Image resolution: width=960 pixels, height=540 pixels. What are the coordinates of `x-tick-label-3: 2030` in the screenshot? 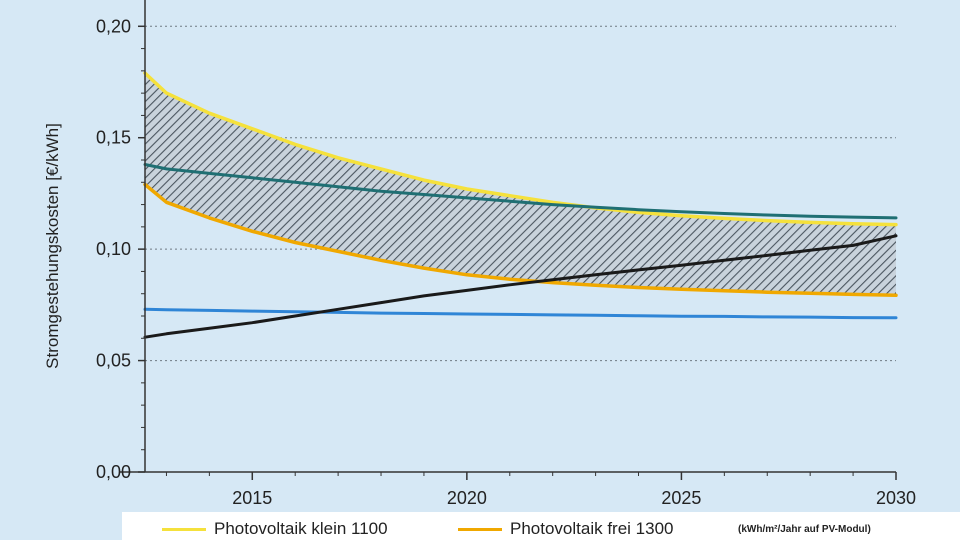 It's located at (896, 498).